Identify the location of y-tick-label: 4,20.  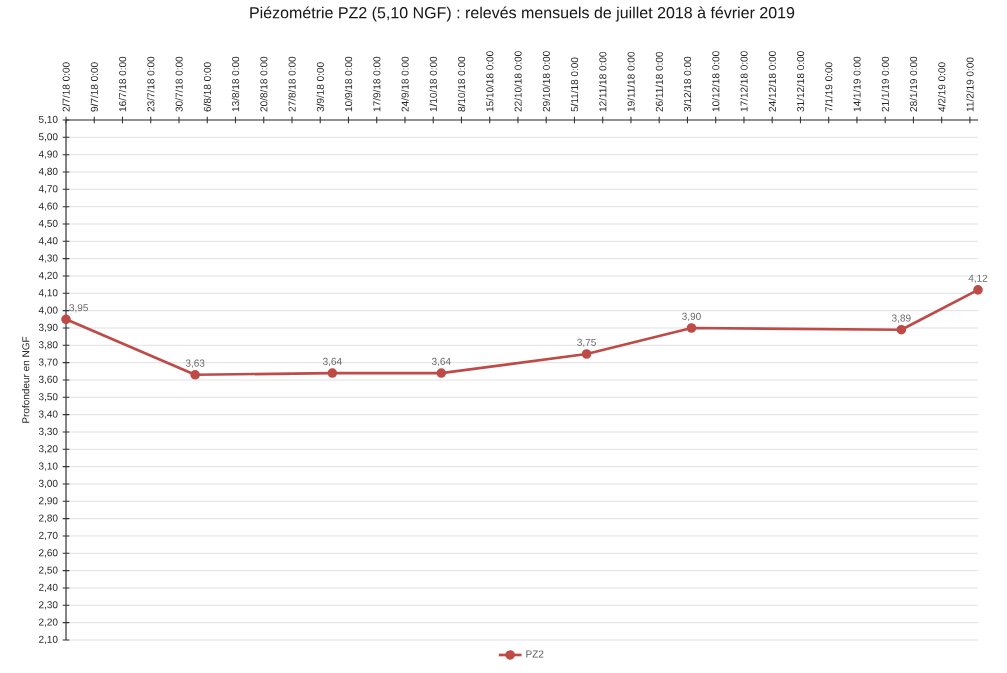
(48, 276).